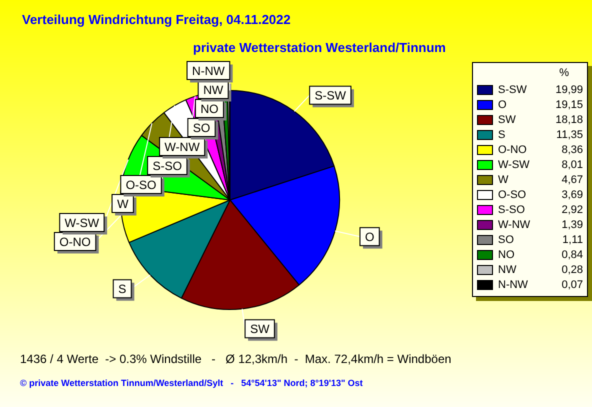 This screenshot has height=407, width=592. What do you see at coordinates (572, 224) in the screenshot?
I see `data-label: 1,39` at bounding box center [572, 224].